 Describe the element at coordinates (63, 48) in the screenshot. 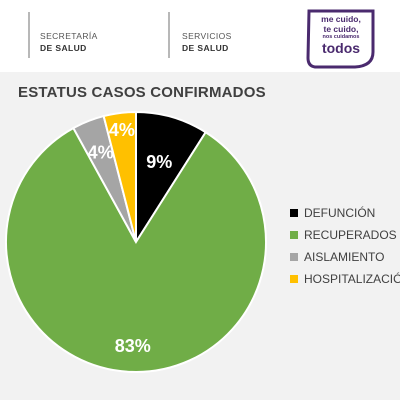

I see `org-secretaria-line2: DE SALUD` at that location.